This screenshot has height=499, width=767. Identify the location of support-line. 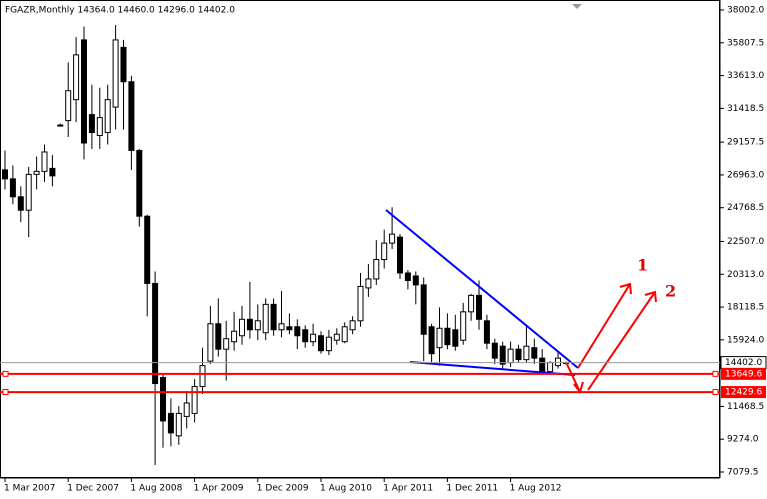
(492, 368).